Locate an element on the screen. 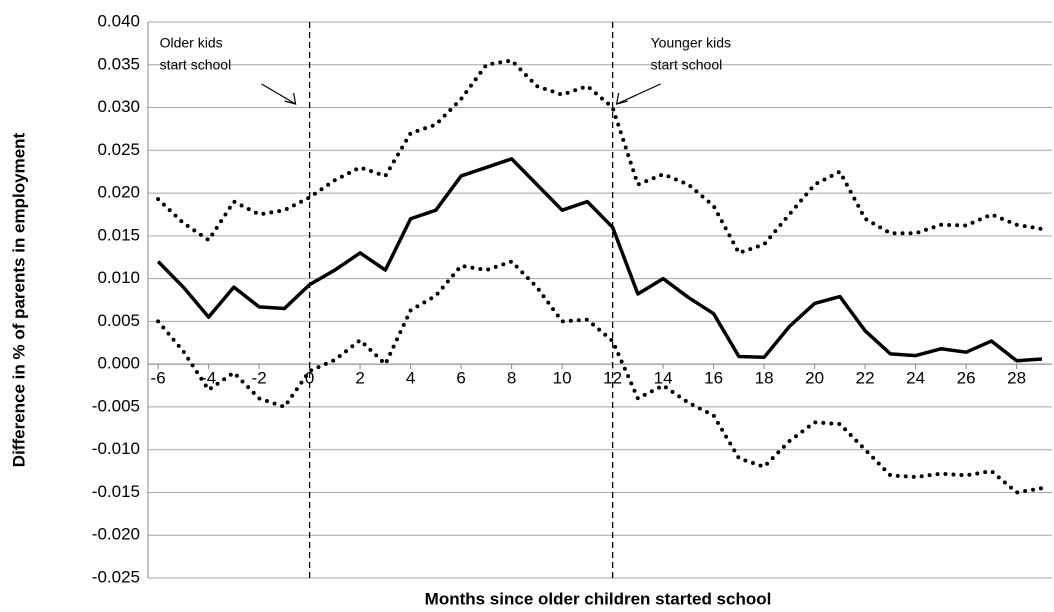 This screenshot has width=1054, height=612. y-tick-label: 0.030 is located at coordinates (118, 106).